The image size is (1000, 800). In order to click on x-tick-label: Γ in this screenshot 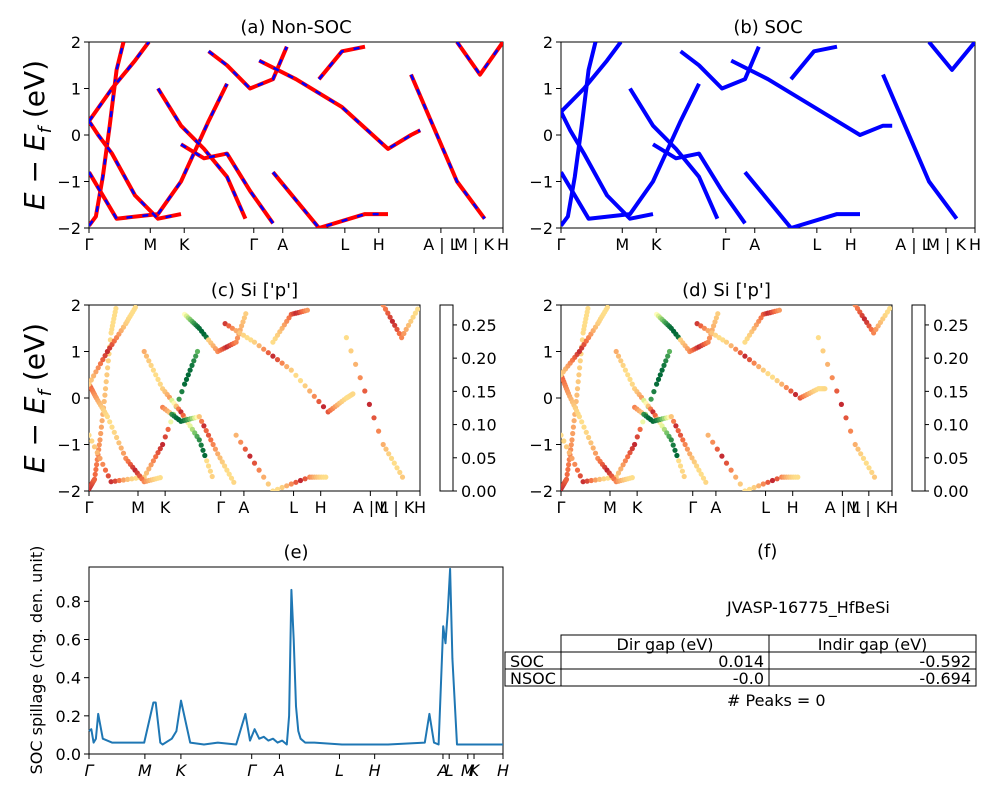, I will do `click(692, 507)`.